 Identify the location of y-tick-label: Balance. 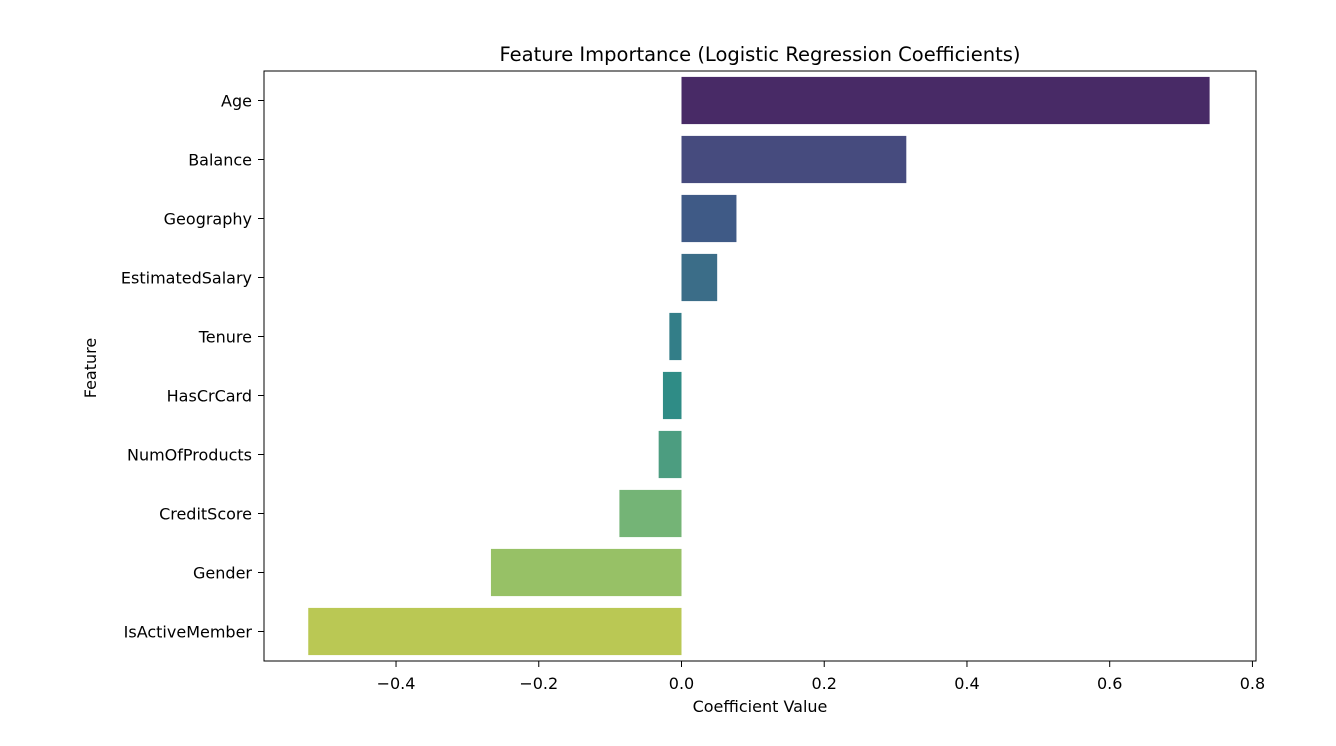
(220, 160).